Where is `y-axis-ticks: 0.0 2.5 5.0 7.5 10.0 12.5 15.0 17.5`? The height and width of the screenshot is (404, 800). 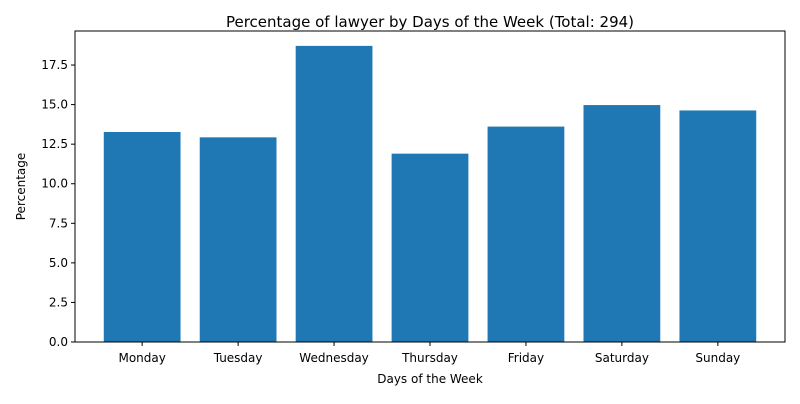 y-axis-ticks: 0.0 2.5 5.0 7.5 10.0 12.5 15.0 17.5 is located at coordinates (58, 203).